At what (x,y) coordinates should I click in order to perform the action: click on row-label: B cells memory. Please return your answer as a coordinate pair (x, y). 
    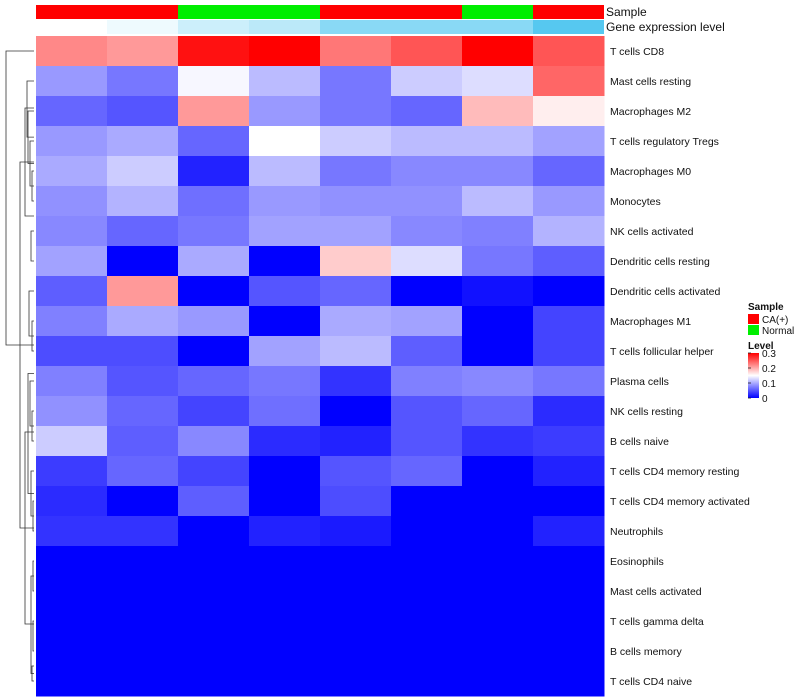
    Looking at the image, I should click on (646, 652).